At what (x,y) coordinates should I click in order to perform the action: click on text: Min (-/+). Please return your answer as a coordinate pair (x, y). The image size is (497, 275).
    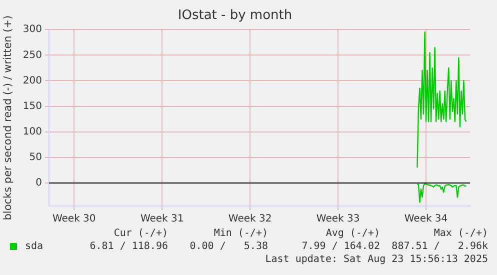
    Looking at the image, I should click on (240, 233).